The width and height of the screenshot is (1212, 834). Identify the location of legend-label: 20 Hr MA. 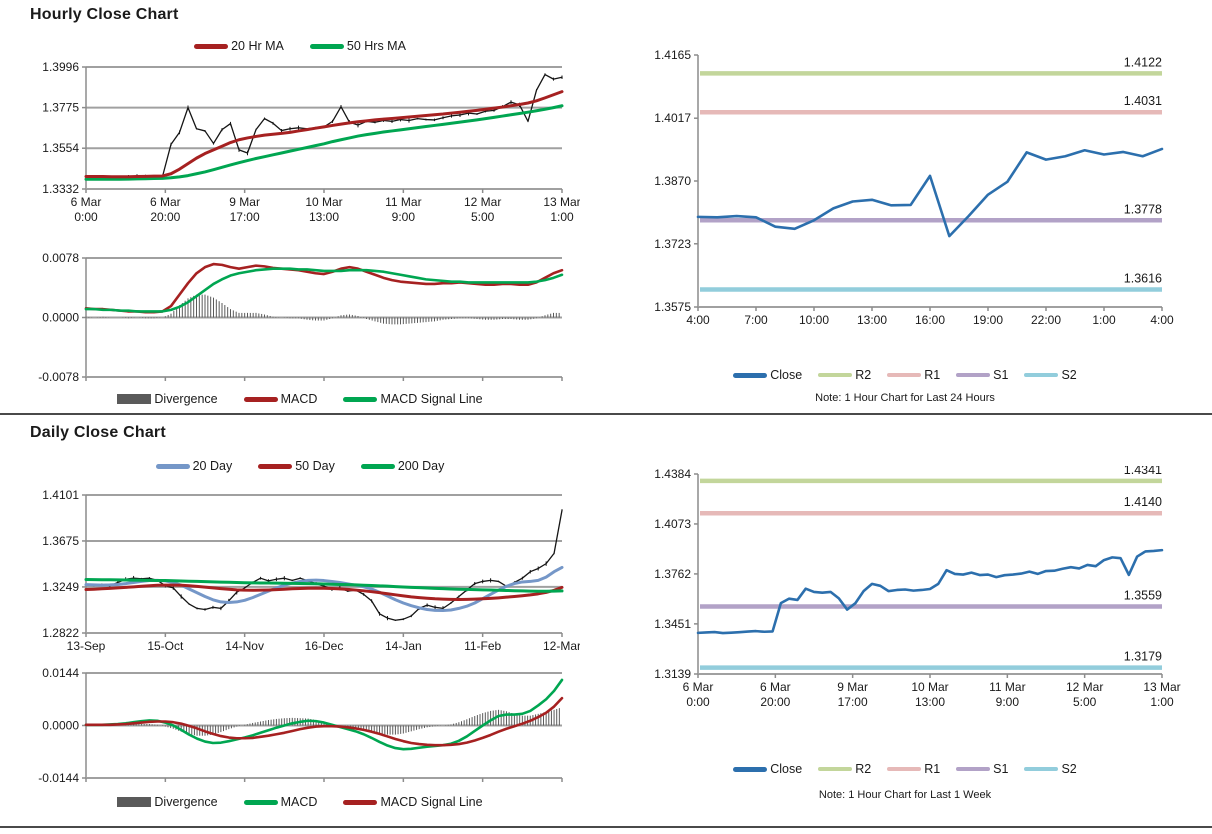
(257, 46).